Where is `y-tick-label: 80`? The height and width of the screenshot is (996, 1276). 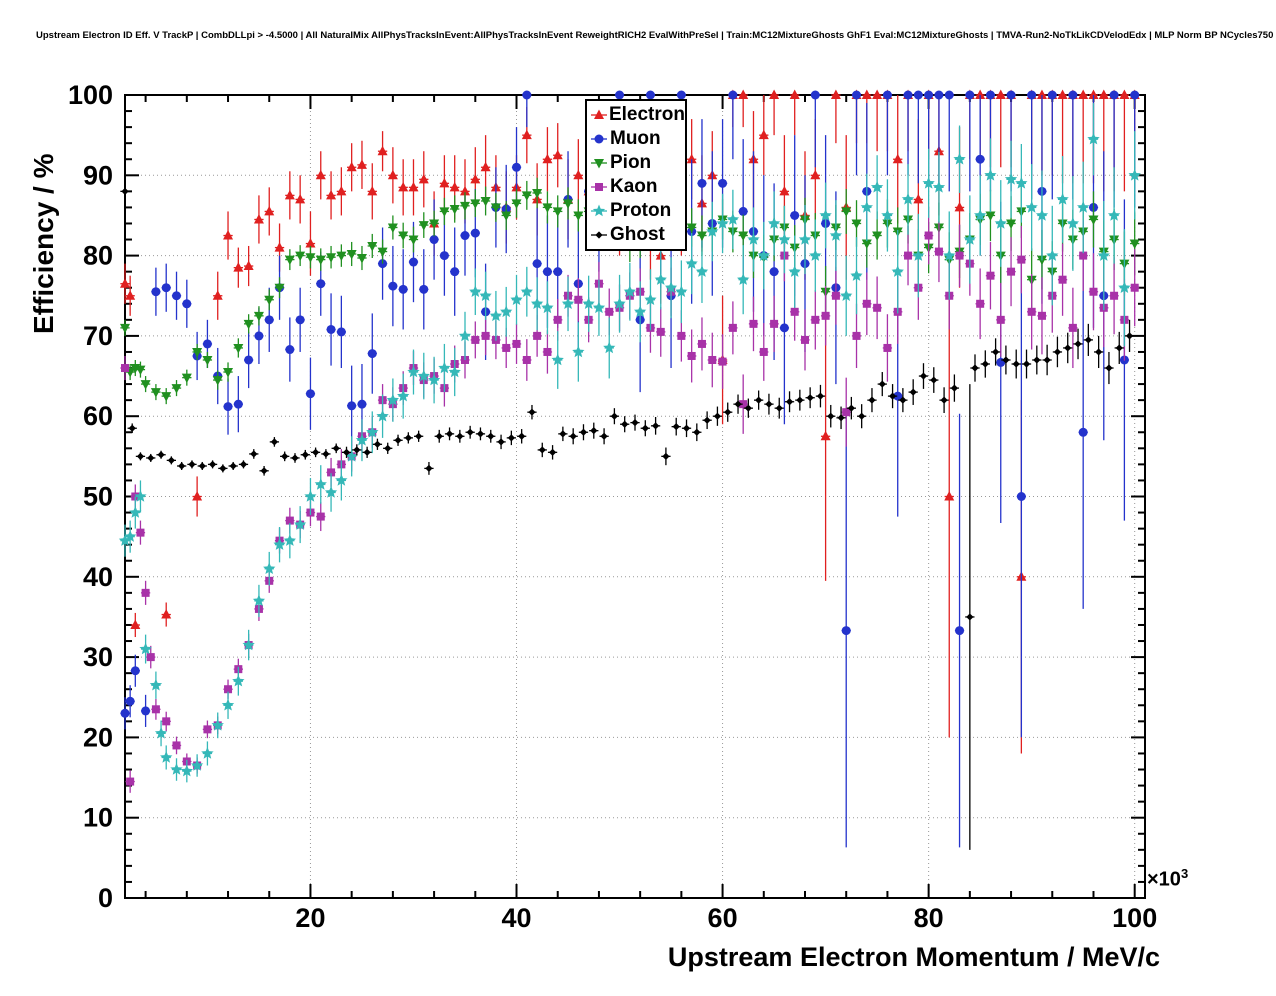 y-tick-label: 80 is located at coordinates (98, 256).